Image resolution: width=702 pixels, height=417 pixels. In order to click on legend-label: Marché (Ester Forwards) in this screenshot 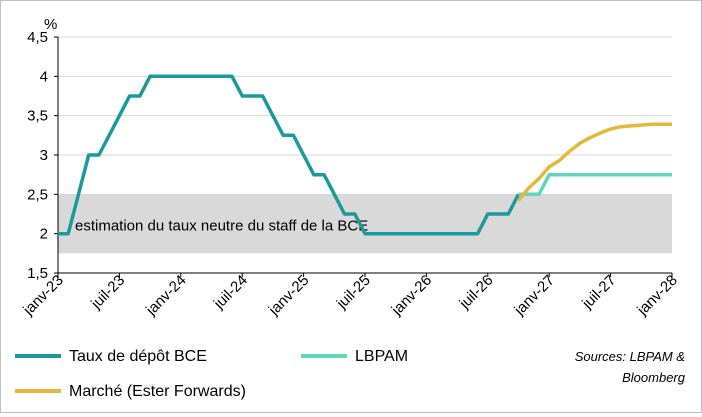, I will do `click(157, 391)`.